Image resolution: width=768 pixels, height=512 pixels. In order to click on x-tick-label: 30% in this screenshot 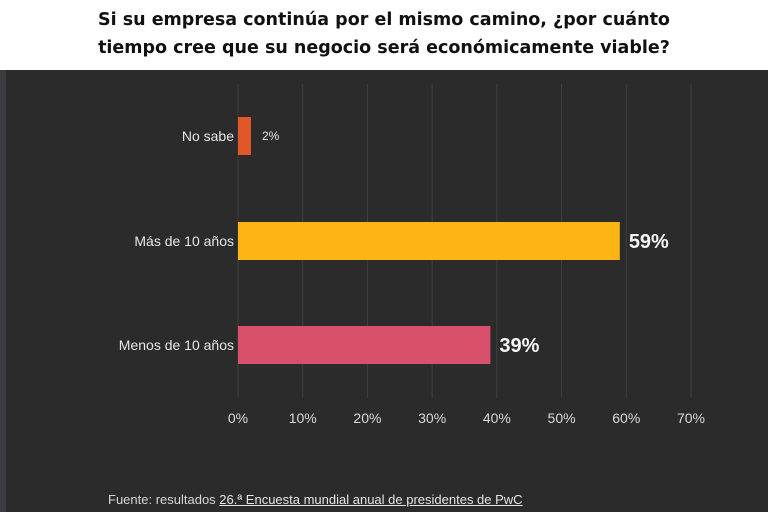, I will do `click(432, 418)`.